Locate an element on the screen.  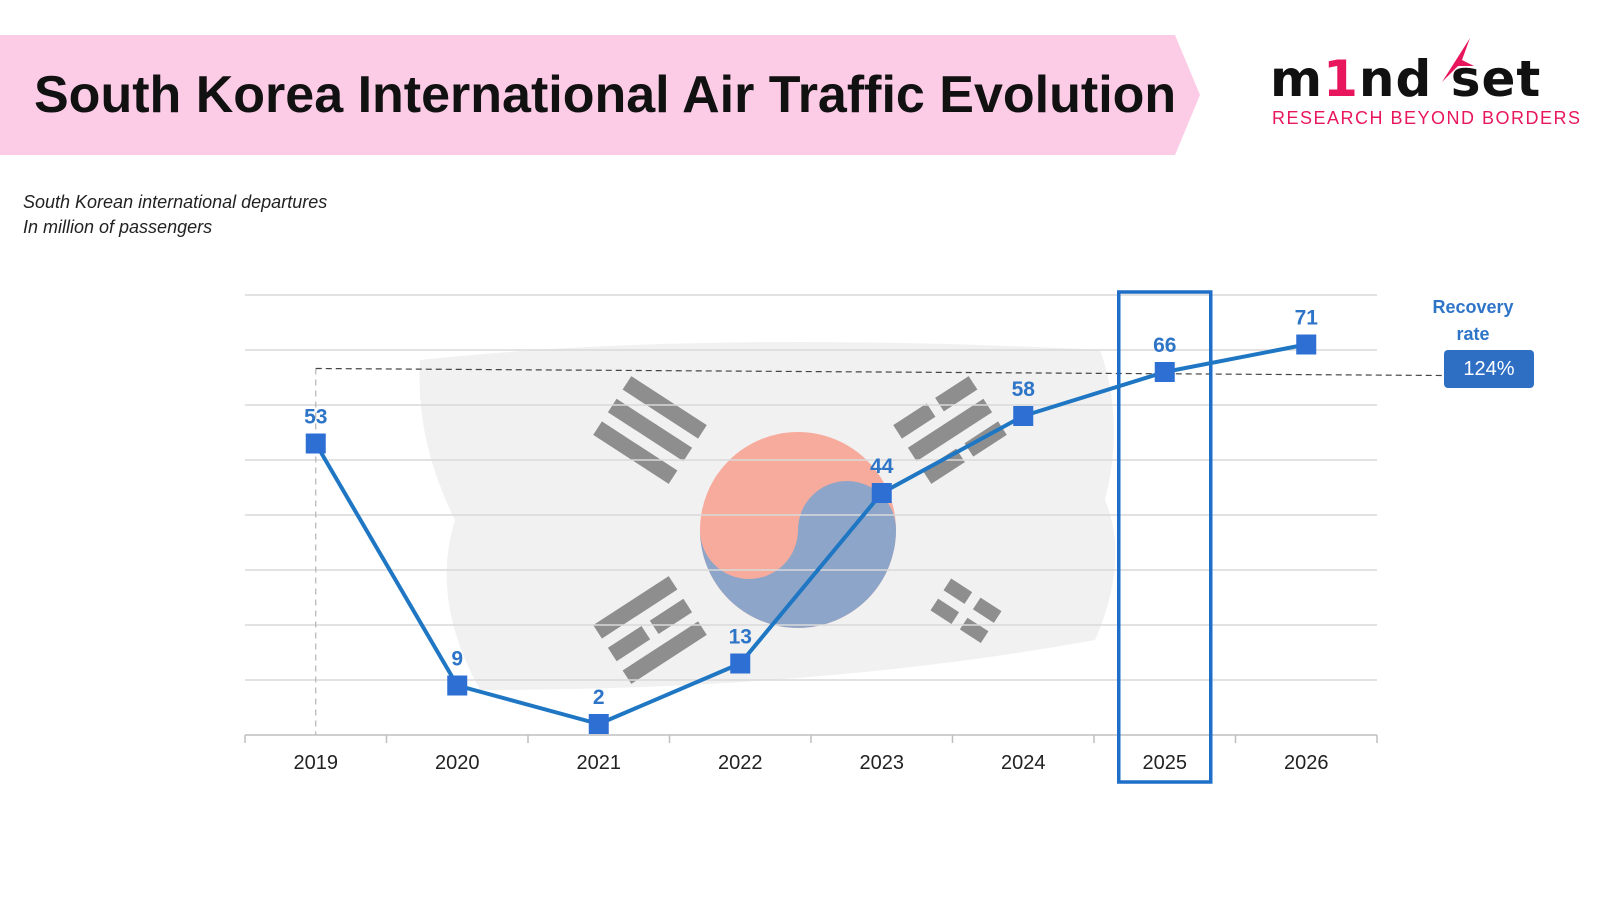
logo-word-end: nd set is located at coordinates (1450, 79).